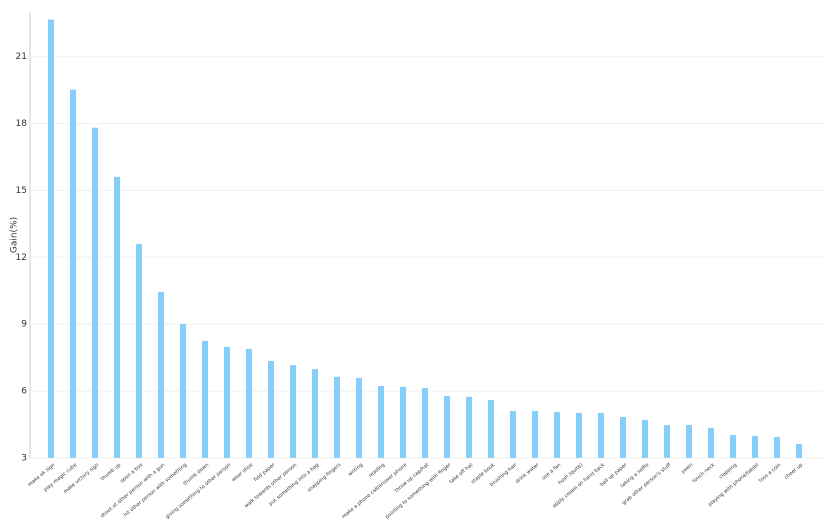 This screenshot has height=522, width=830. I want to click on y-axis-label: Gain(%), so click(15, 235).